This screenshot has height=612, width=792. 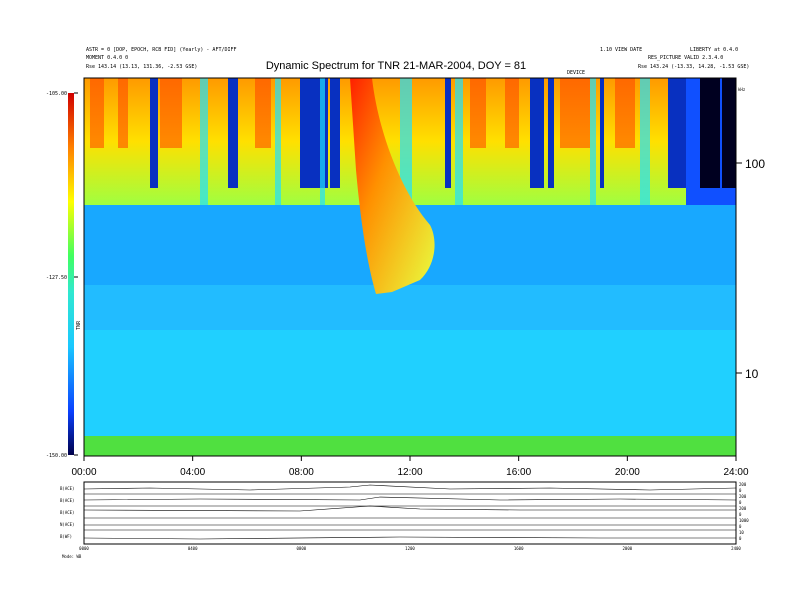 I want to click on header-left-3: Rse 143.14 (13.13, 131.36, -2.53 GSE), so click(x=142, y=67).